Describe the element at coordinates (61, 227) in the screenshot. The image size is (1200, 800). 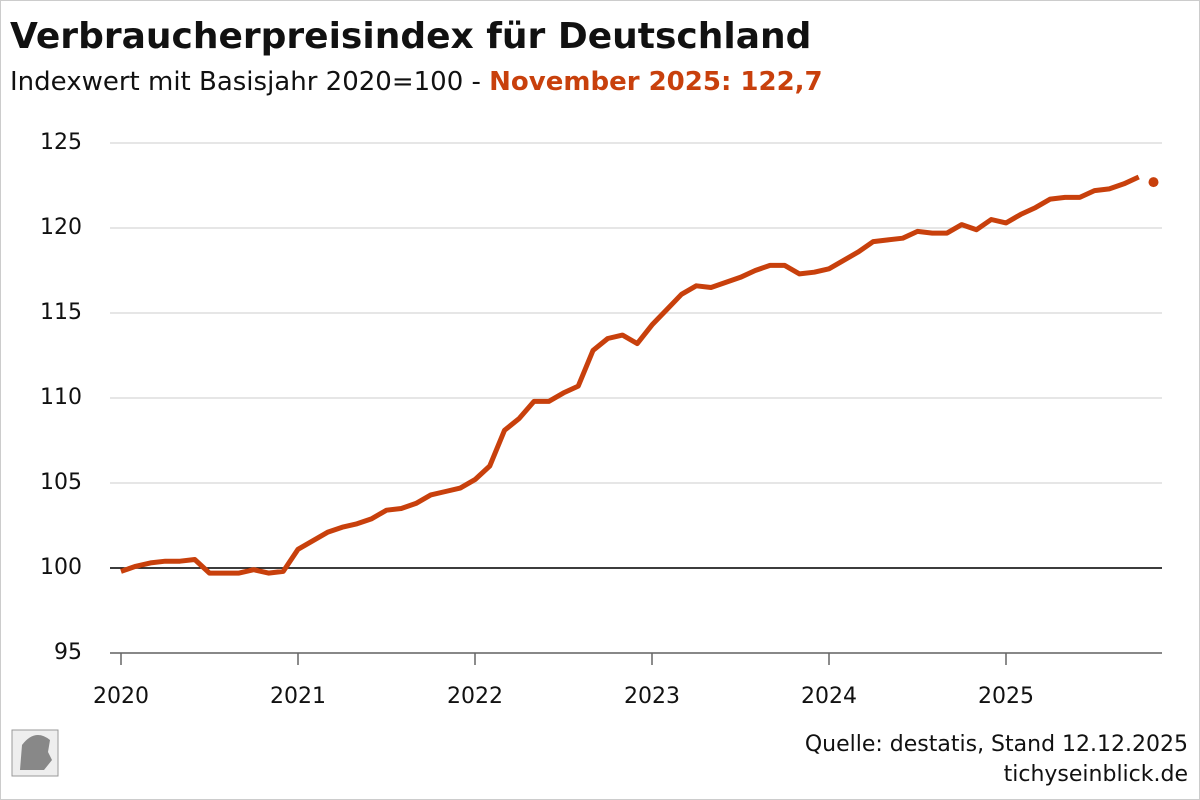
I see `y-tick-label: 120` at that location.